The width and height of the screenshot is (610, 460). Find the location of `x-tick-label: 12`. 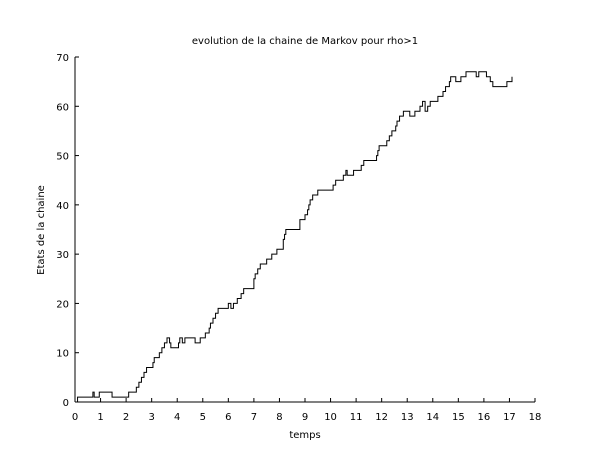

x-tick-label: 12 is located at coordinates (381, 417).